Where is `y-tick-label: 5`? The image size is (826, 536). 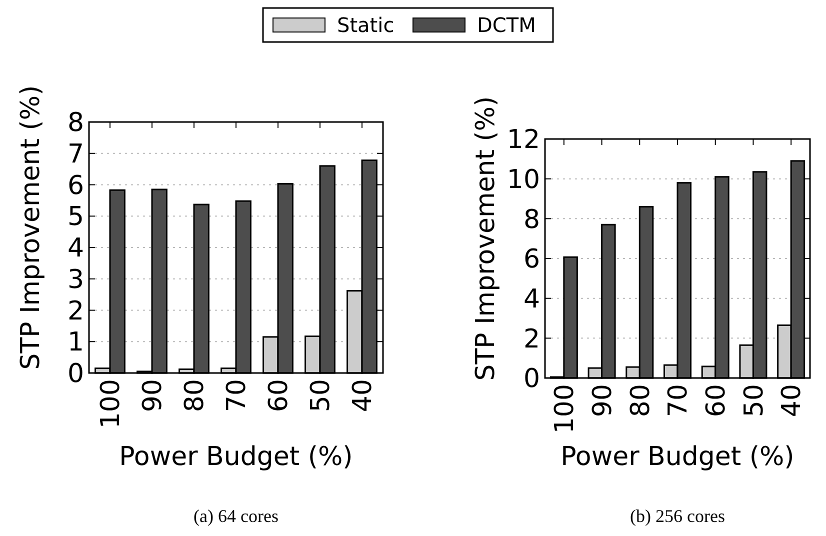
y-tick-label: 5 is located at coordinates (75, 217).